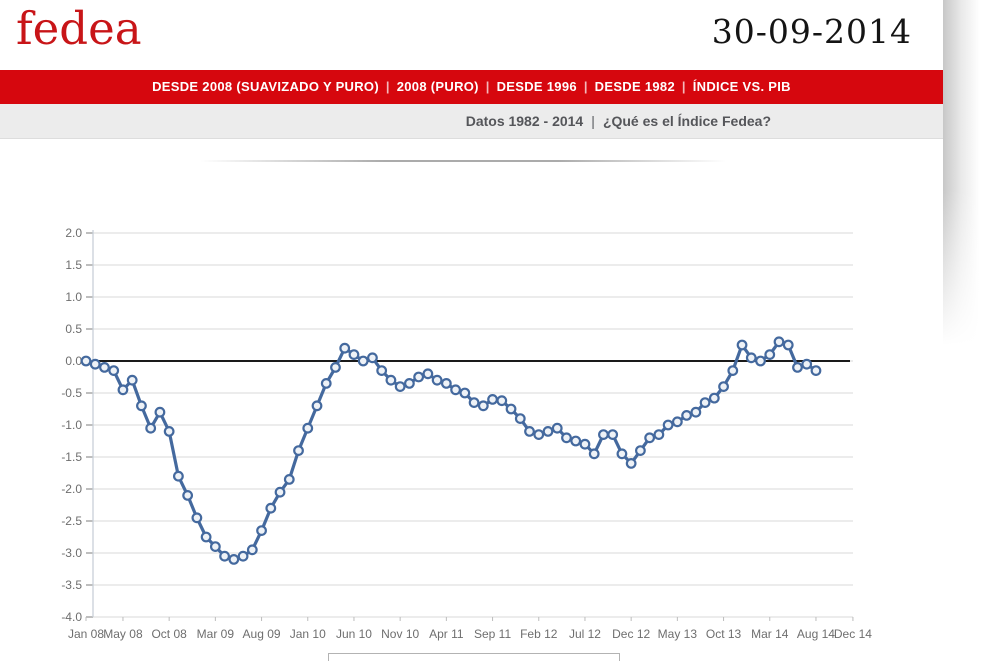 This screenshot has width=986, height=661. What do you see at coordinates (816, 634) in the screenshot?
I see `svg-text: Aug 14` at bounding box center [816, 634].